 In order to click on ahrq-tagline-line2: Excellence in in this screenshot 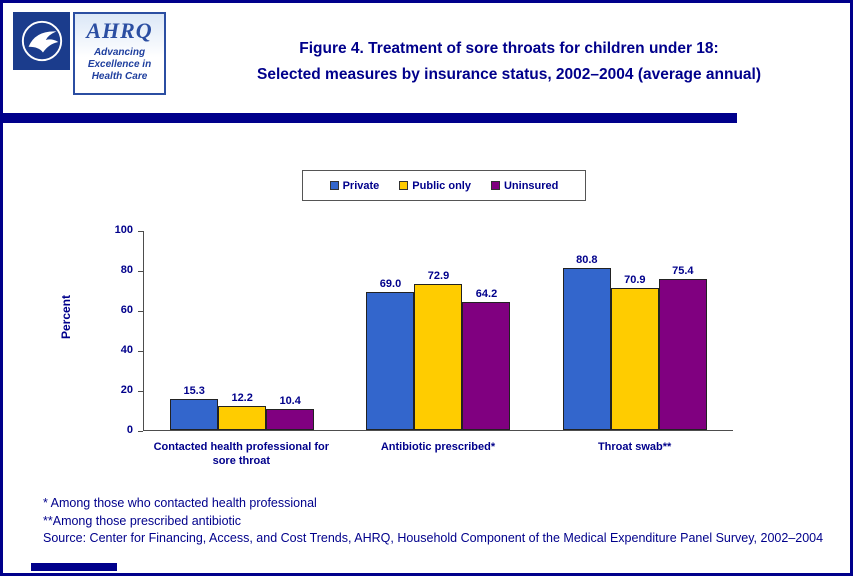, I will do `click(119, 64)`.